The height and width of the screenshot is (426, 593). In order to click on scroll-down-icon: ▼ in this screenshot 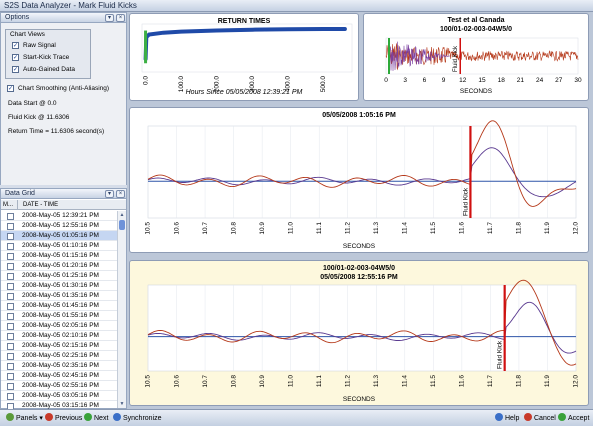, I will do `click(122, 404)`.